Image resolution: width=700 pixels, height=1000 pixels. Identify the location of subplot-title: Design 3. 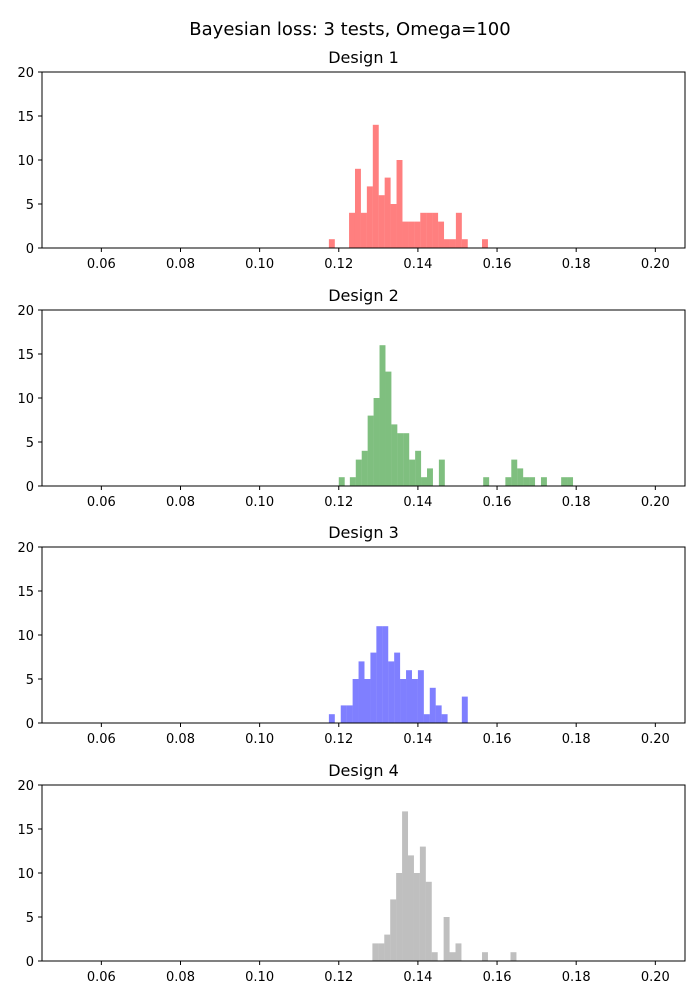
(363, 532).